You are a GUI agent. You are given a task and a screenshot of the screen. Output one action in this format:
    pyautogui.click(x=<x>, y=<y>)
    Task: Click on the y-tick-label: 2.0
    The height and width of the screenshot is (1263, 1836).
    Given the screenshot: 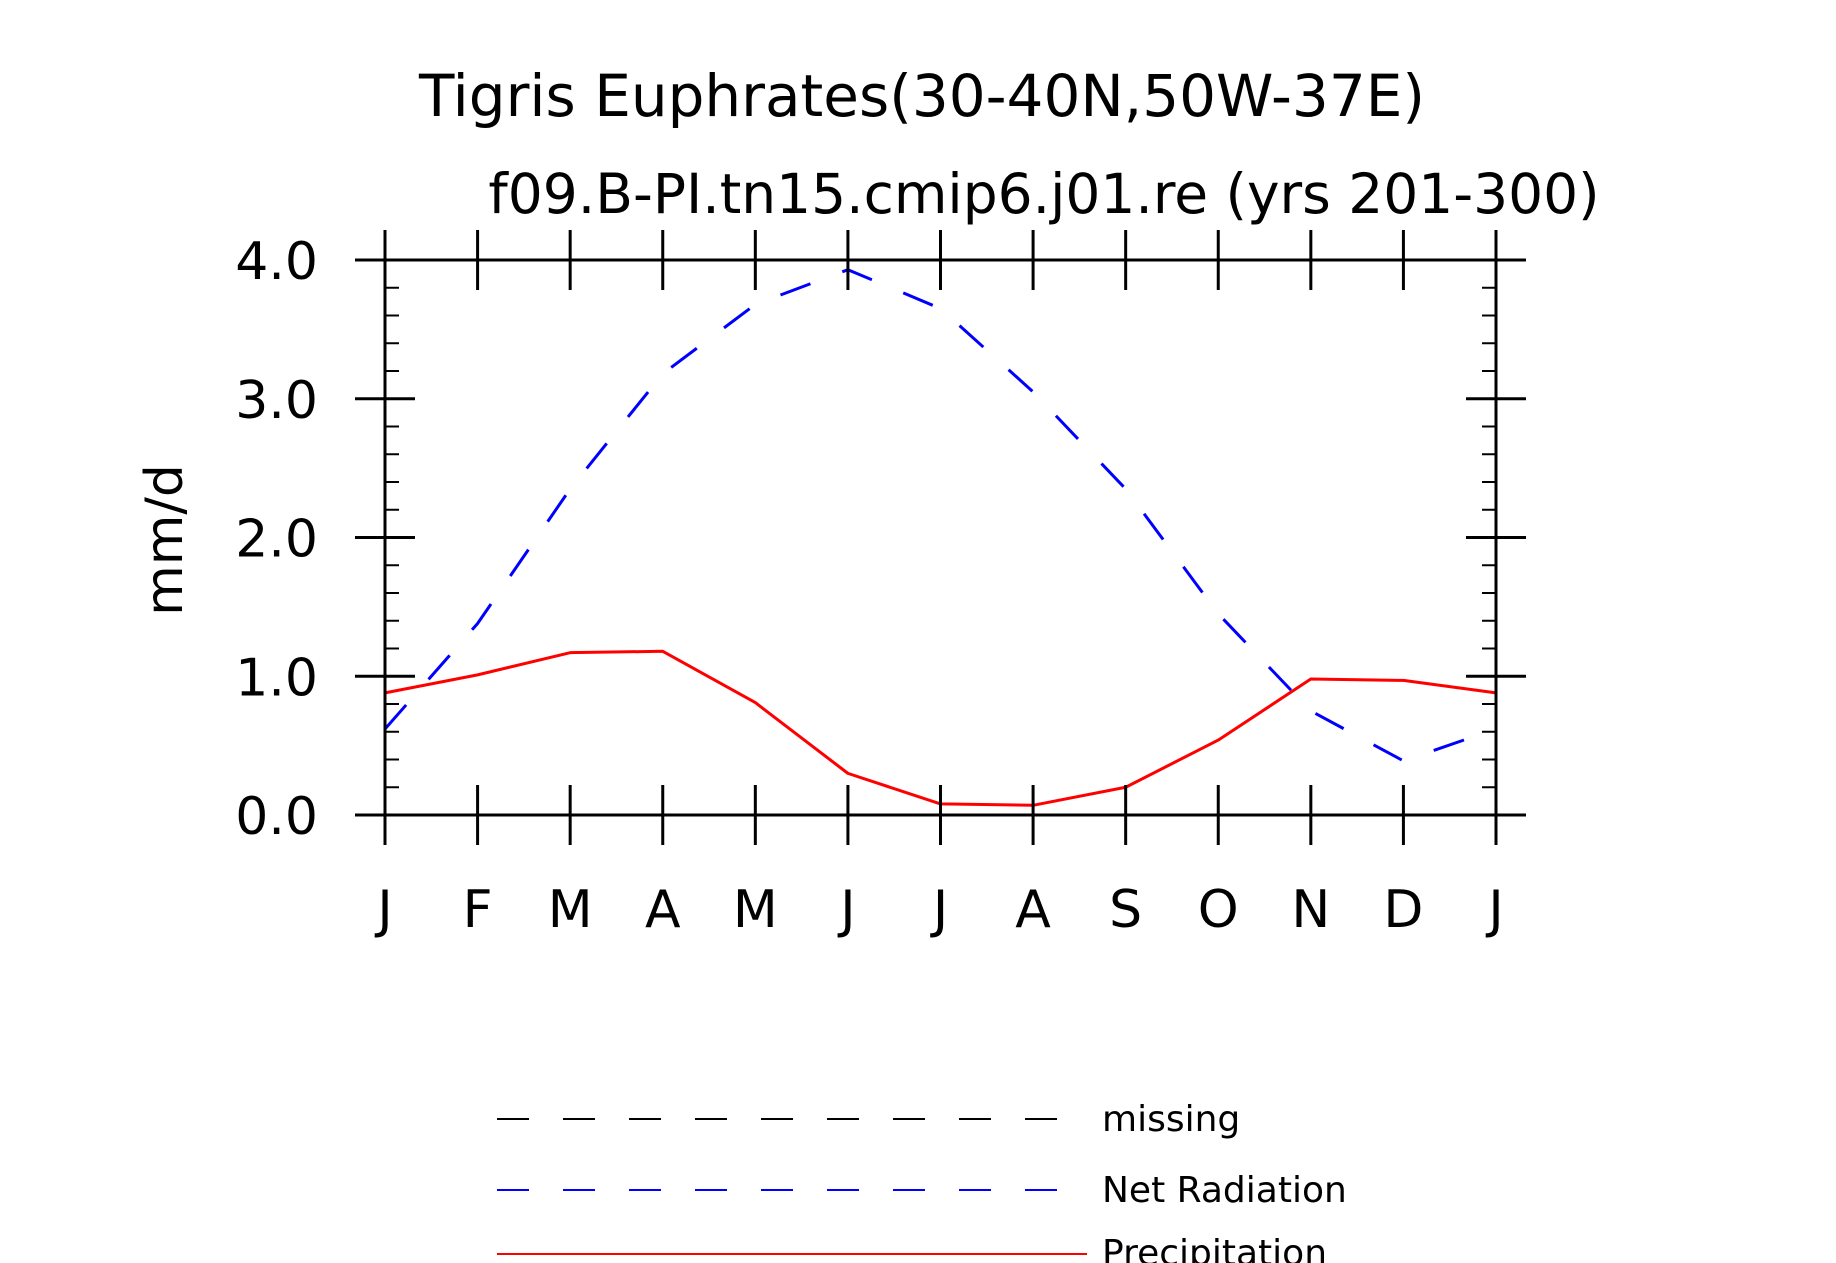 What is the action you would take?
    pyautogui.click(x=276, y=540)
    